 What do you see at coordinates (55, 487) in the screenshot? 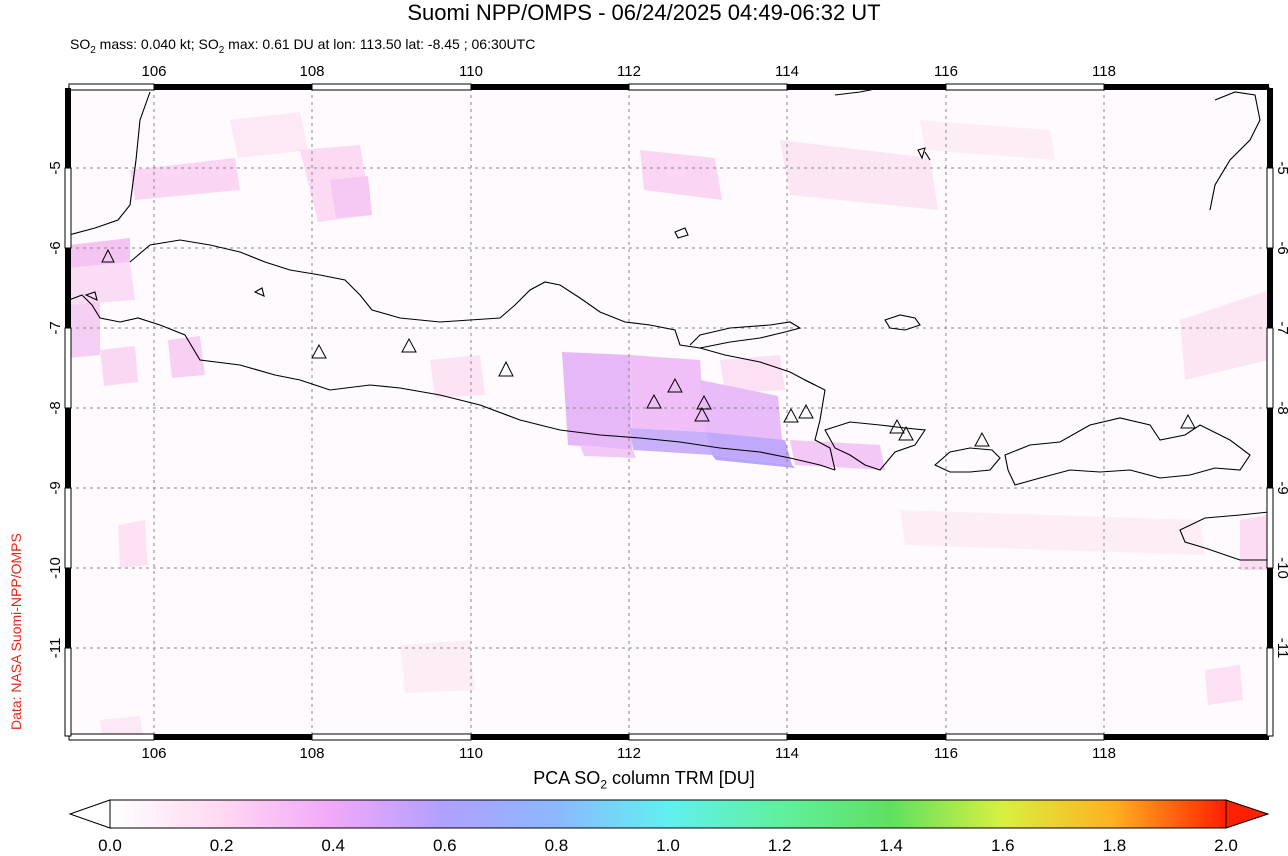
I see `lat-tick-left: -9` at bounding box center [55, 487].